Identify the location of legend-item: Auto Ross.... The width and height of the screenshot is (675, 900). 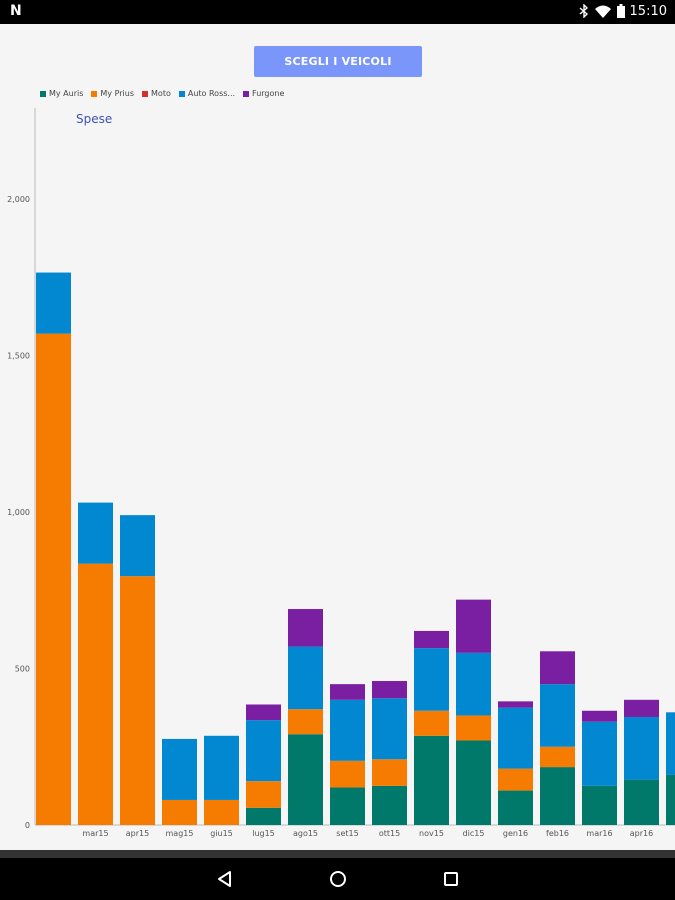
(207, 93).